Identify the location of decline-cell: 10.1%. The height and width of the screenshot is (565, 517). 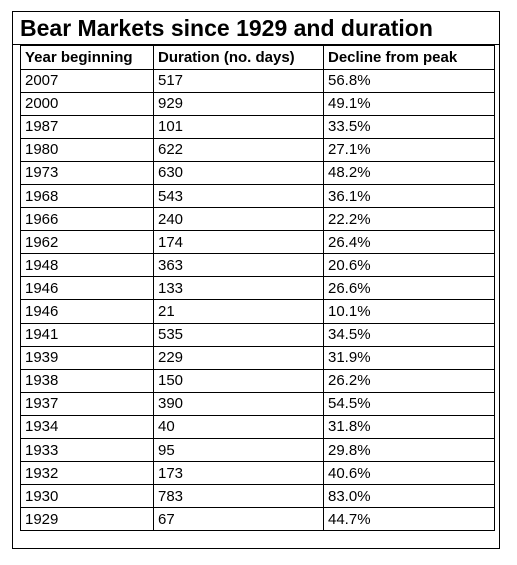
(409, 311).